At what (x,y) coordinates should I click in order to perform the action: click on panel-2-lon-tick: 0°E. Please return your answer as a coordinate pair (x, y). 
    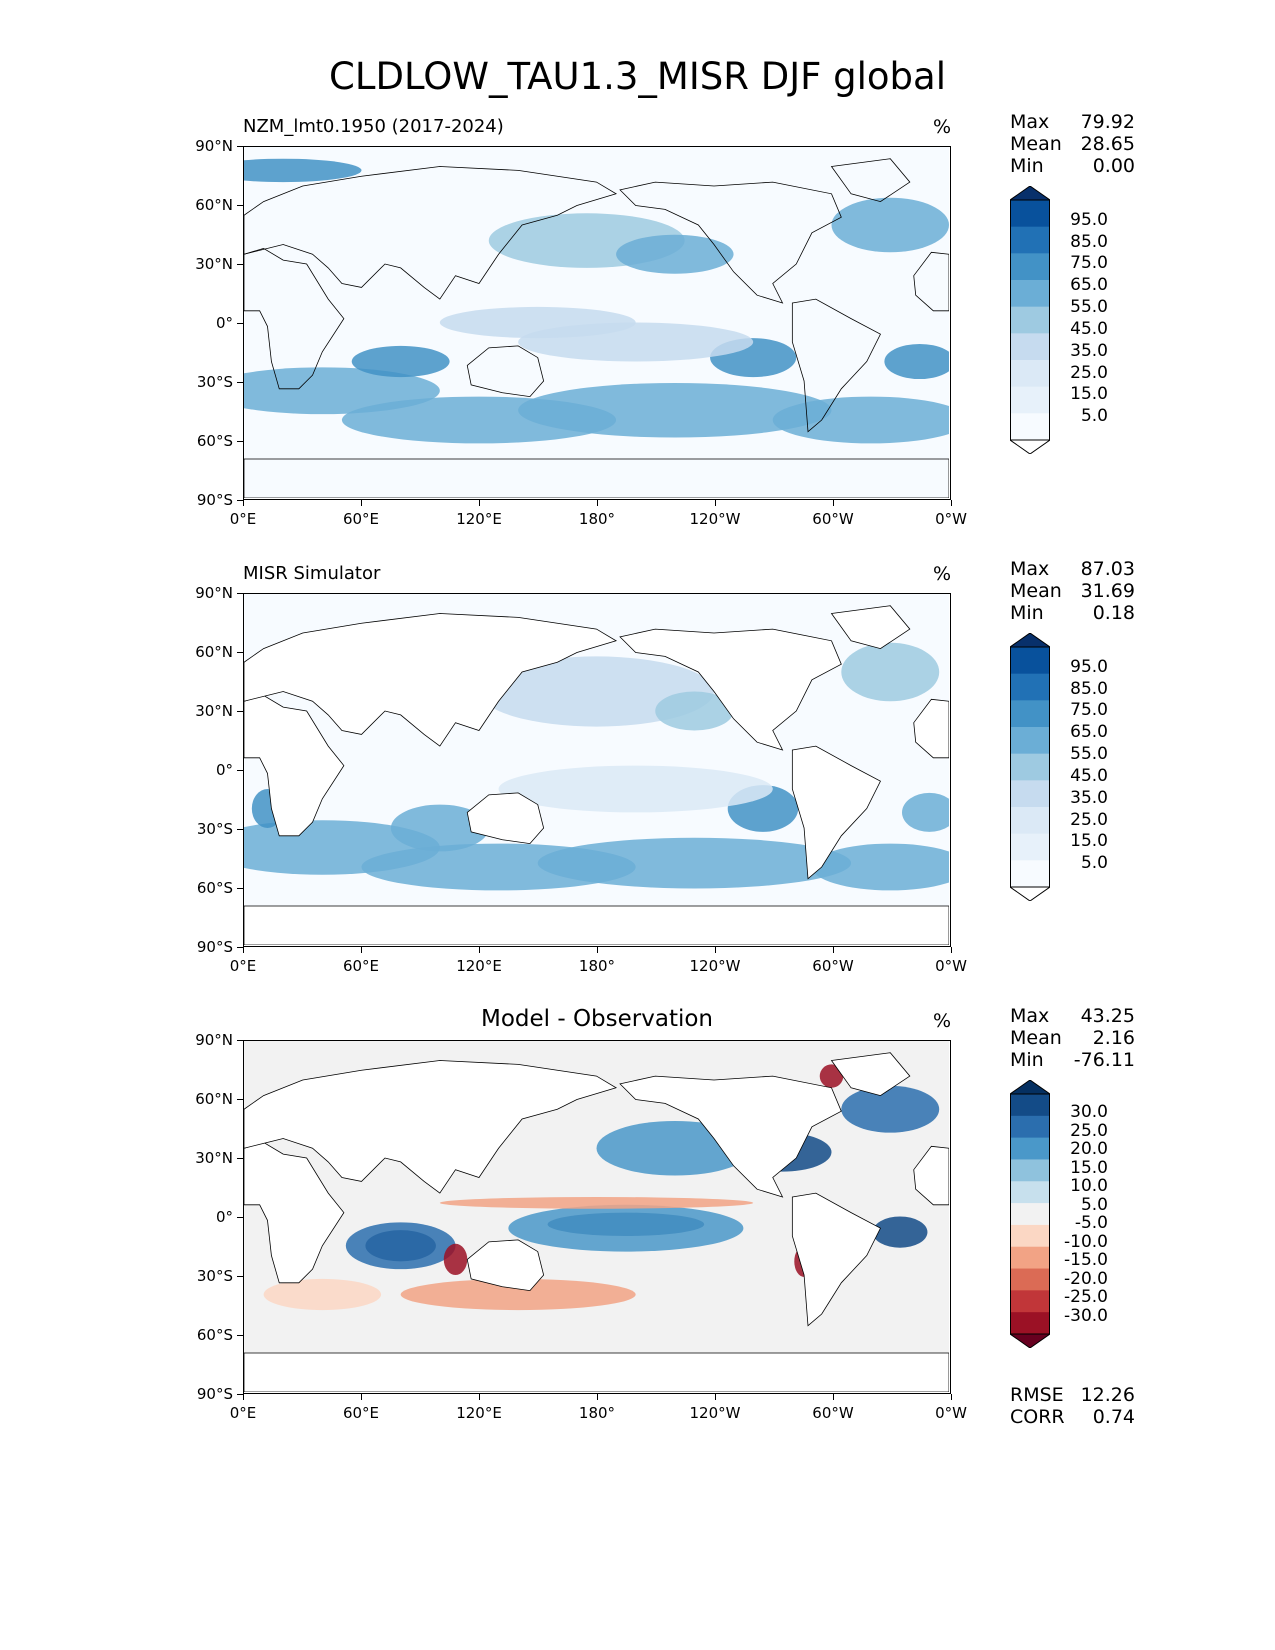
    Looking at the image, I should click on (243, 966).